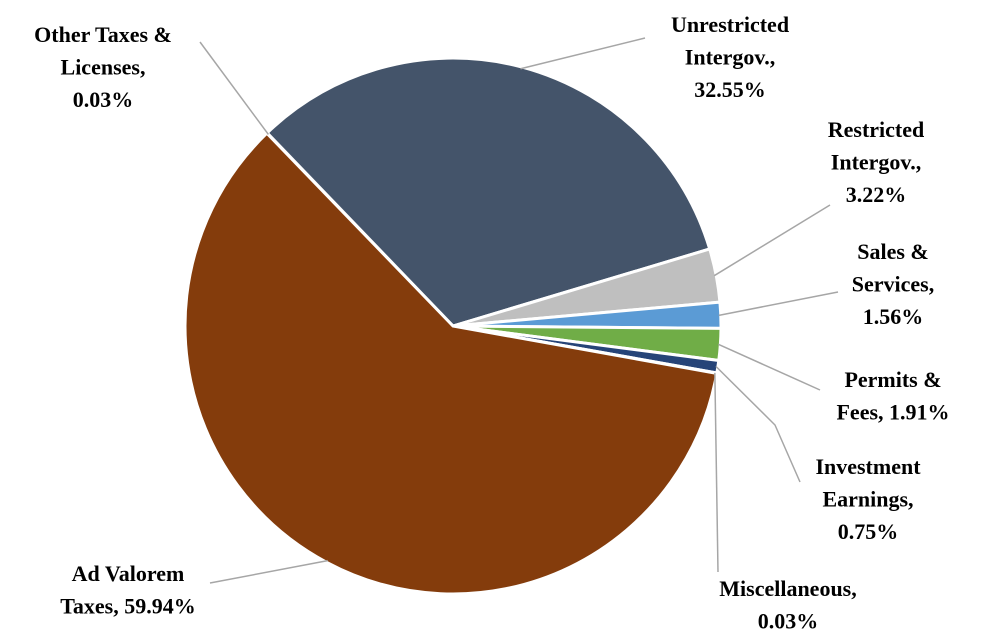  Describe the element at coordinates (103, 34) in the screenshot. I see `data-label-line: Other Taxes &` at that location.